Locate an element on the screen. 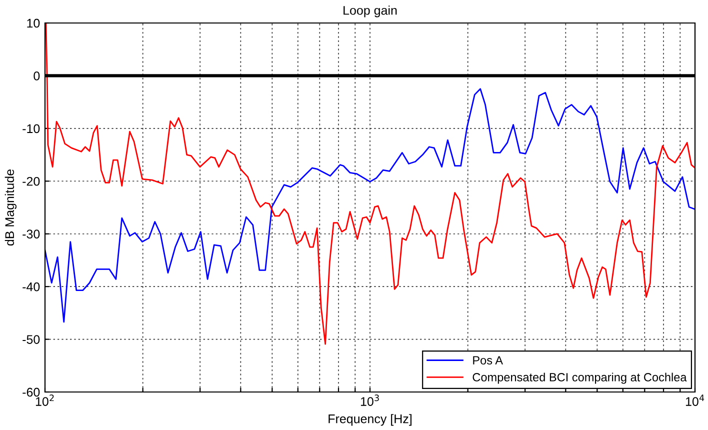 The height and width of the screenshot is (430, 708). legend-label: Compensated BCI comparing at Cochlea is located at coordinates (579, 378).